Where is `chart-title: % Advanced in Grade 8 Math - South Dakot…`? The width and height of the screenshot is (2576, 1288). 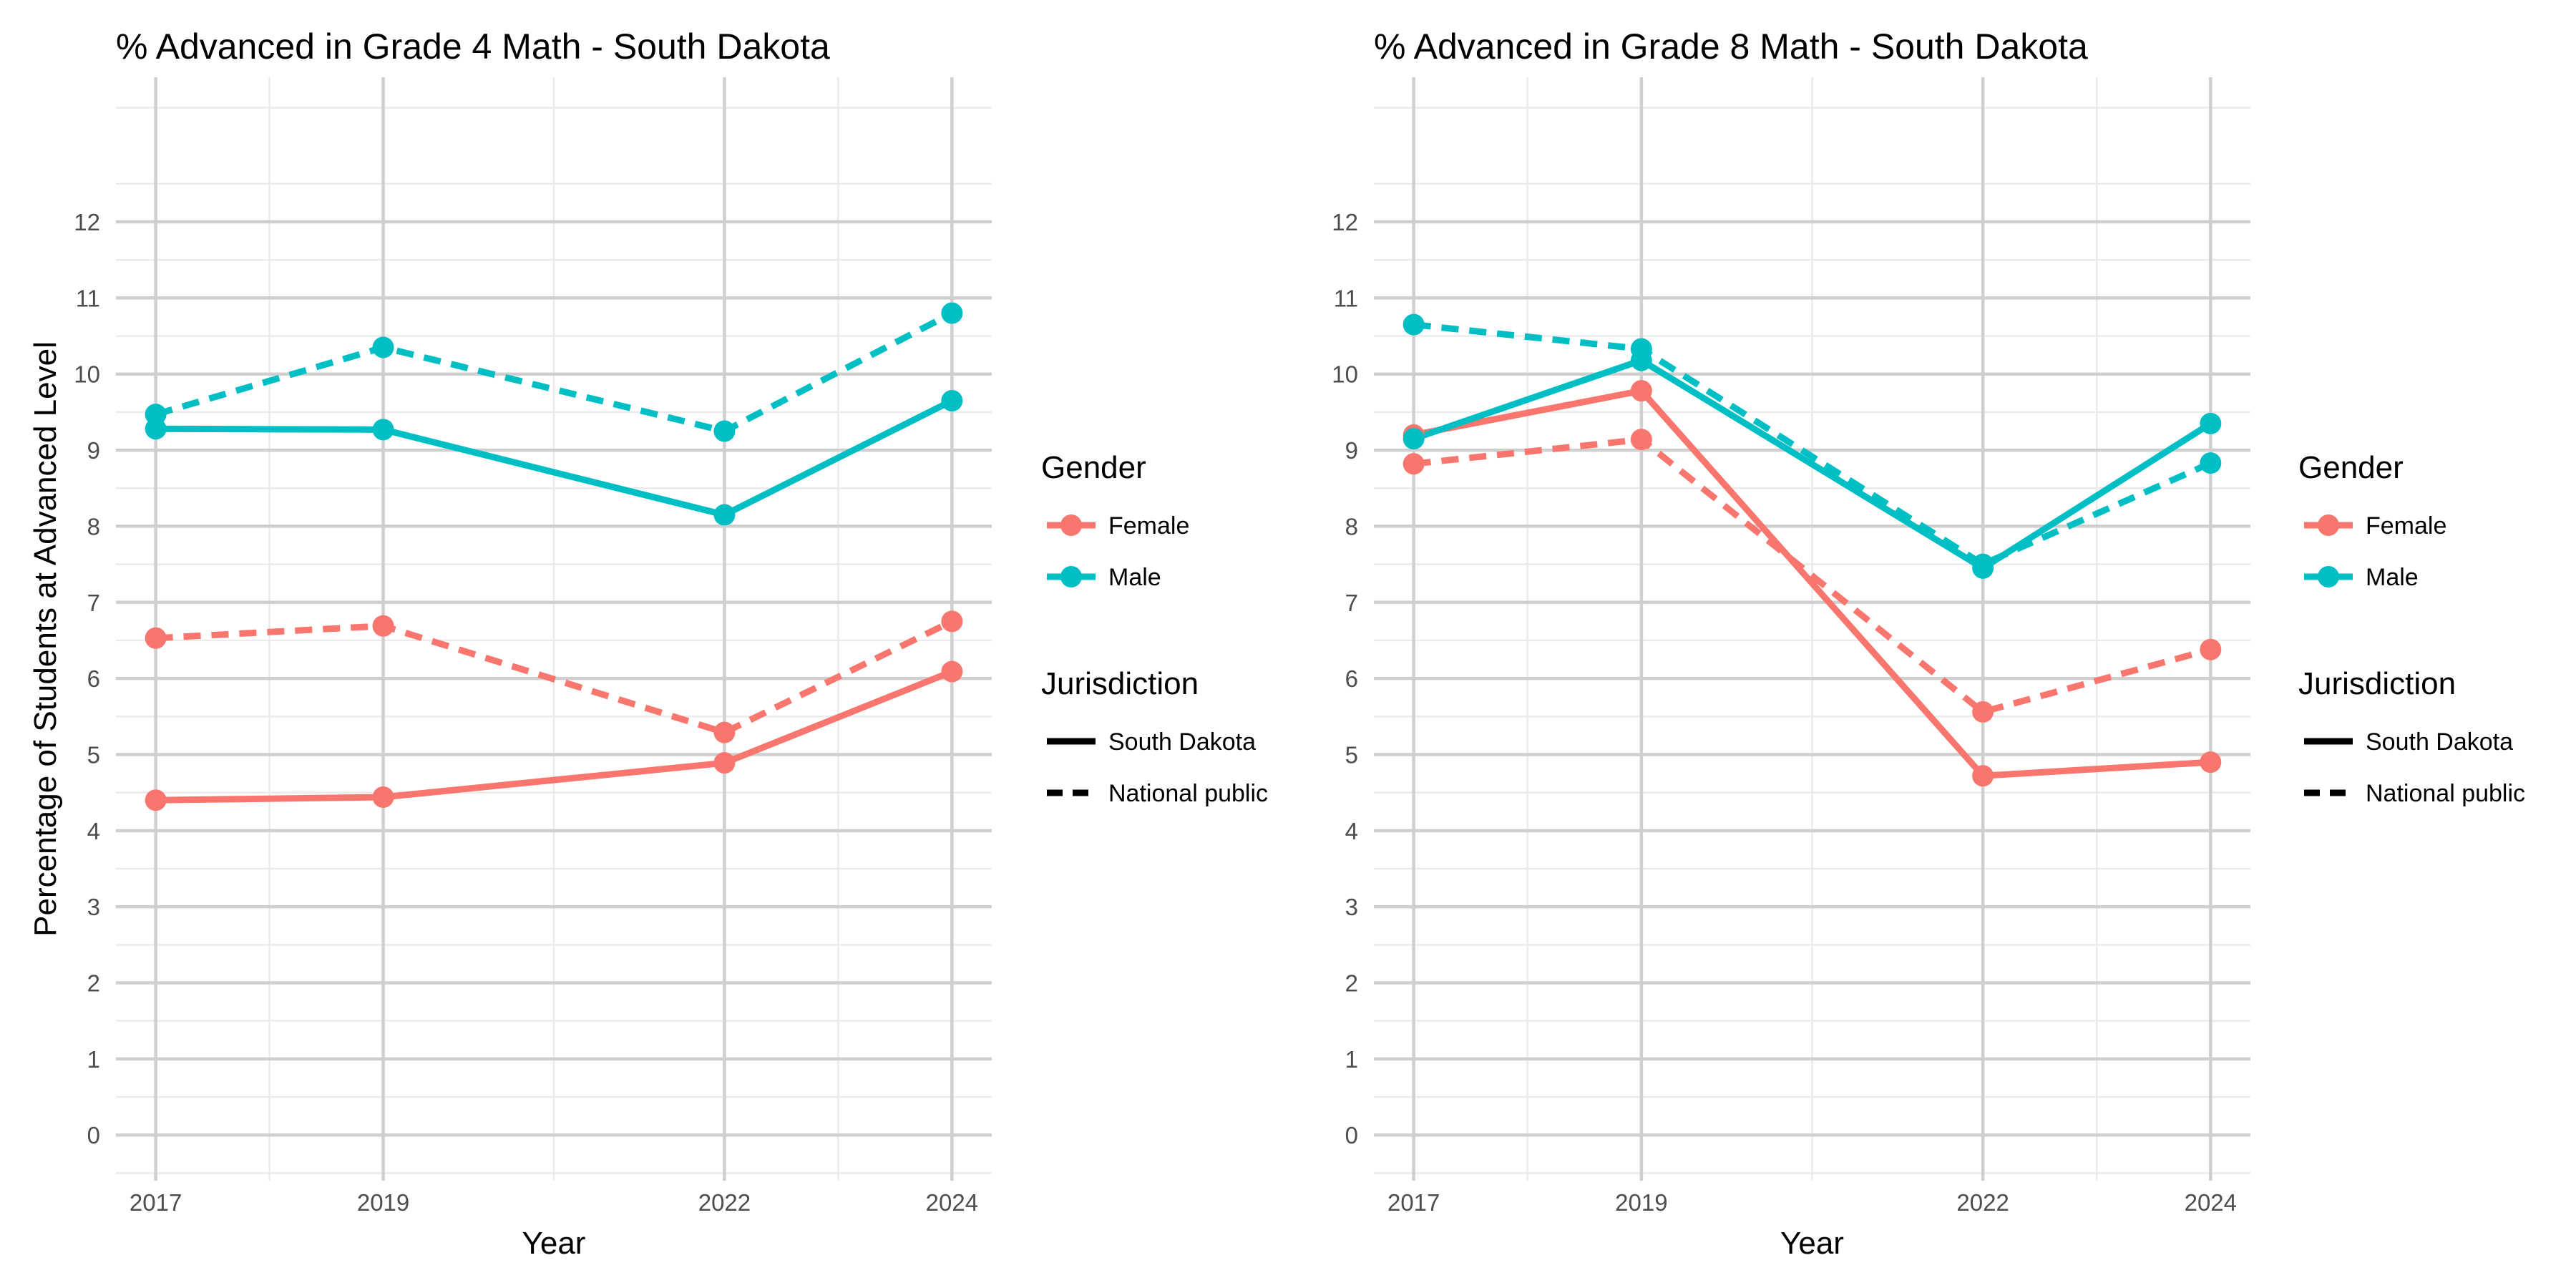
chart-title: % Advanced in Grade 8 Math - South Dakot… is located at coordinates (1731, 46).